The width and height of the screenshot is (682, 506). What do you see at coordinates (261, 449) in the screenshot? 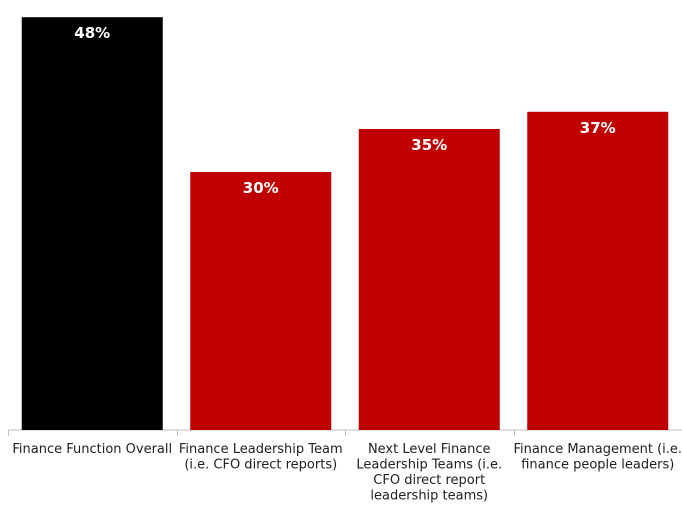
I see `category-label-line: Finance Leadership Team` at bounding box center [261, 449].